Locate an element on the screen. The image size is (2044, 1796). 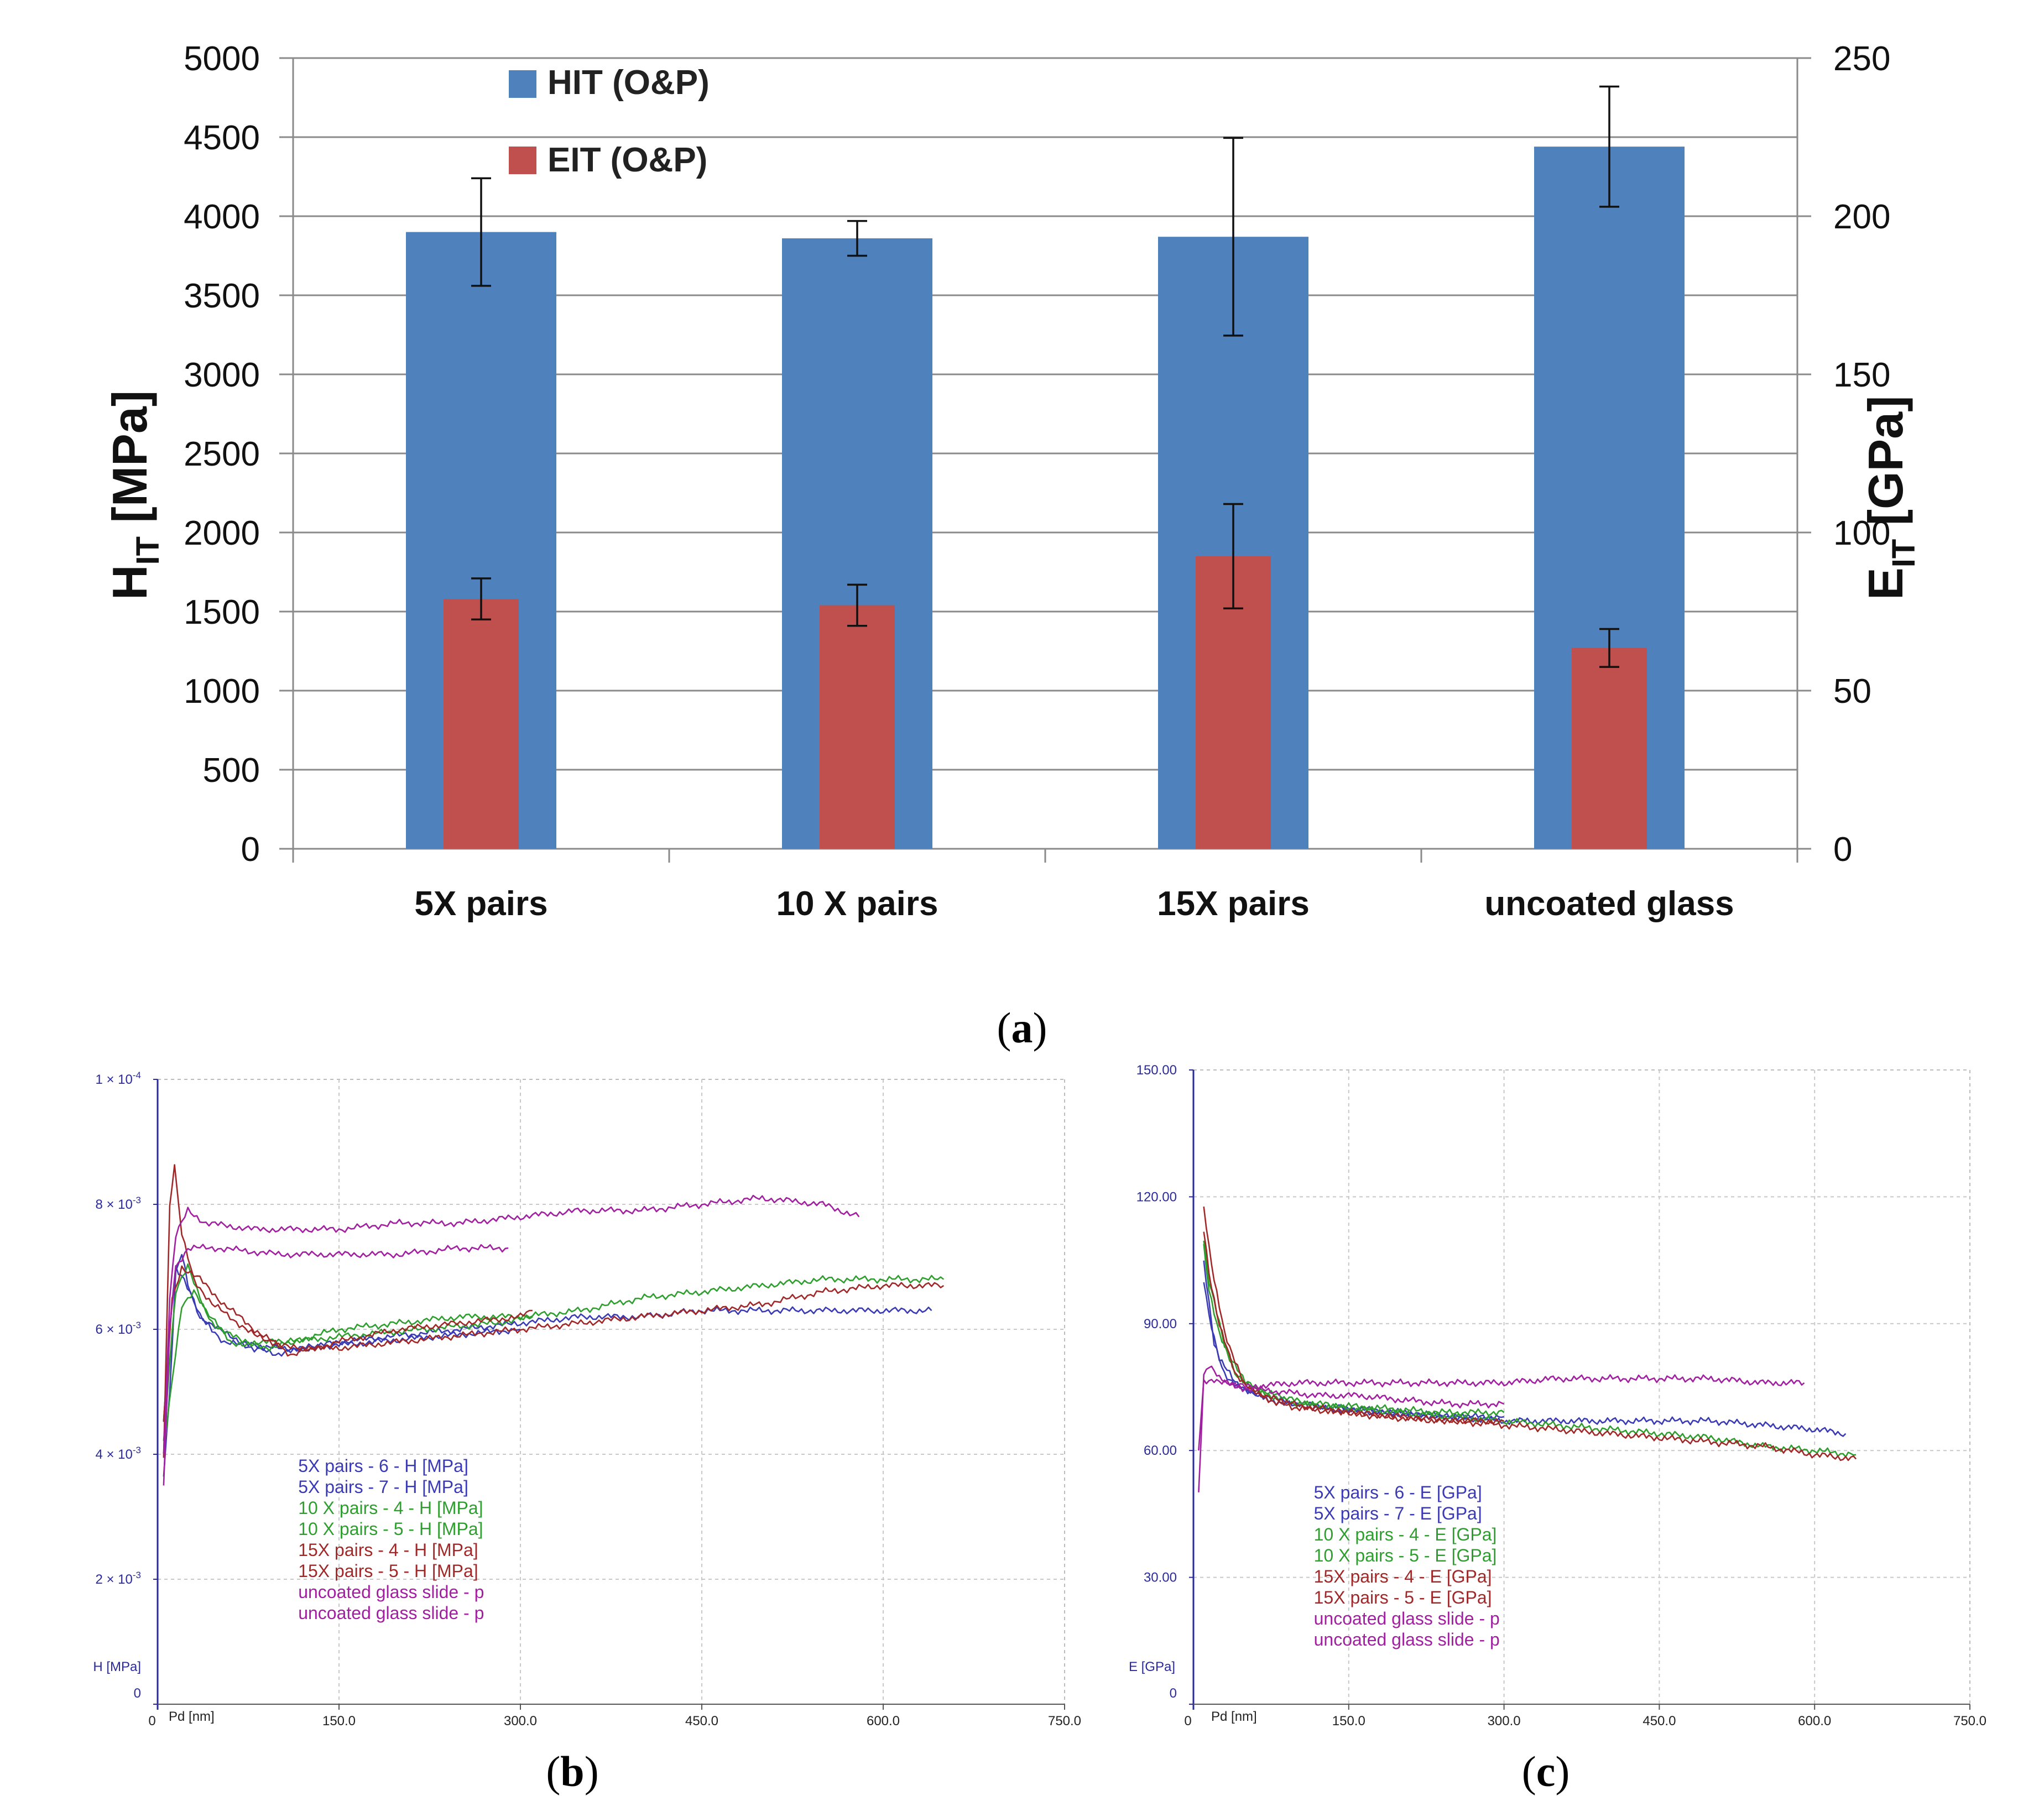
a-y2label-unit: [GPa] is located at coordinates (1885, 467).